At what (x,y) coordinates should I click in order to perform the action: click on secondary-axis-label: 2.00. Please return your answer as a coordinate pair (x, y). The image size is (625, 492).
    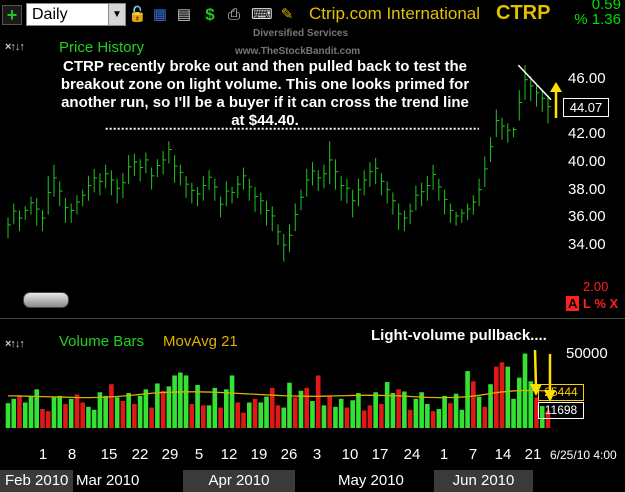
    Looking at the image, I should click on (596, 286).